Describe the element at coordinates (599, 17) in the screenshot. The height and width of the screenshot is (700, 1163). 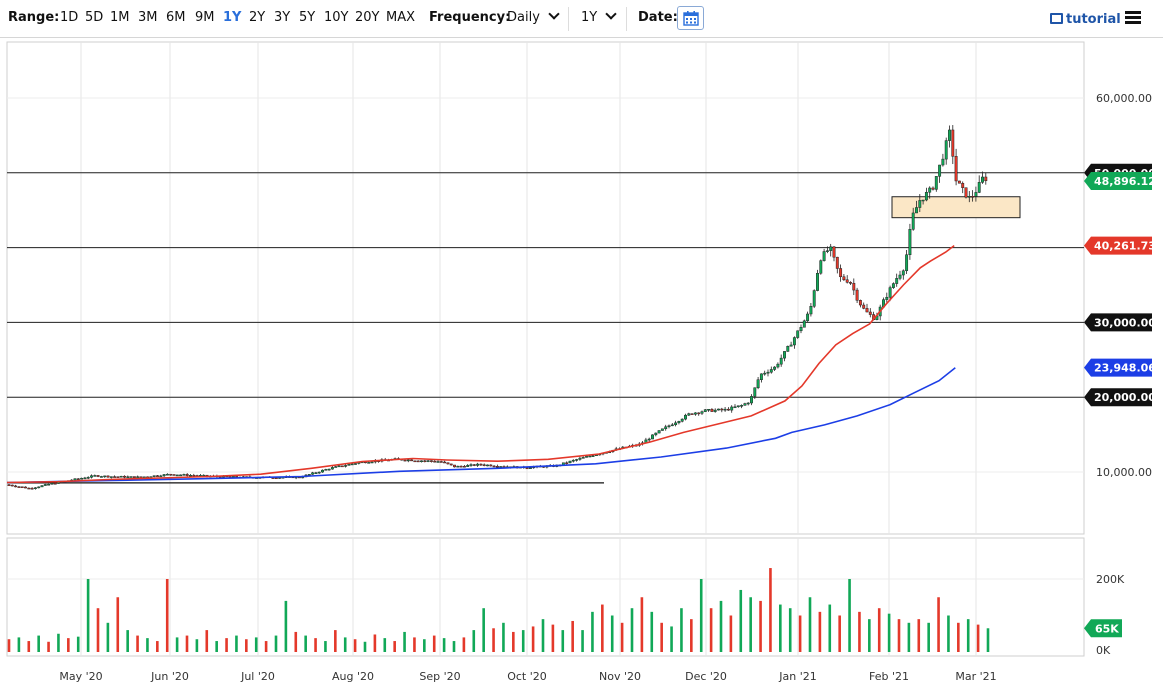
I see `period-select: 1Y` at that location.